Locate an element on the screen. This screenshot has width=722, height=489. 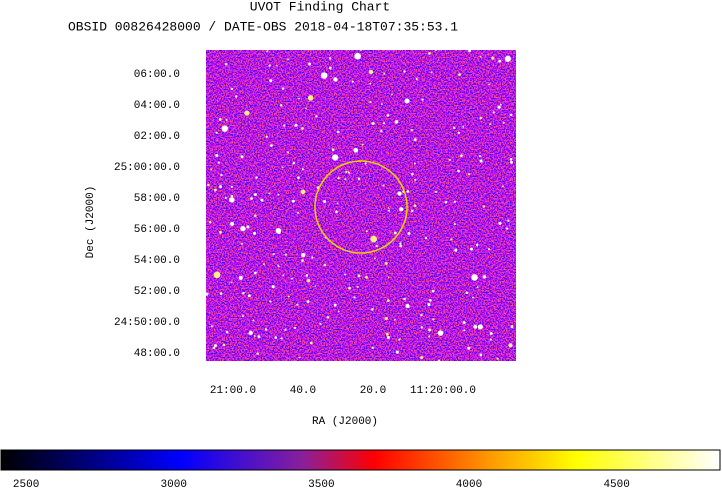
colorbar-tick-label: 3000 is located at coordinates (174, 484).